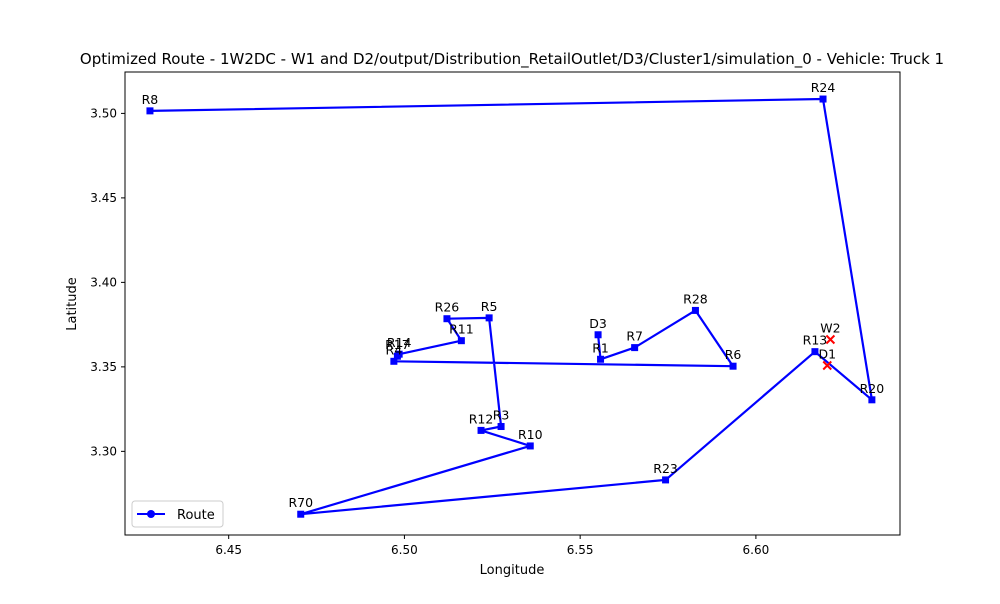 Image resolution: width=1000 pixels, height=604 pixels. I want to click on y-axis: 3.30 3.35 3.40 3.45 3.50, so click(107, 282).